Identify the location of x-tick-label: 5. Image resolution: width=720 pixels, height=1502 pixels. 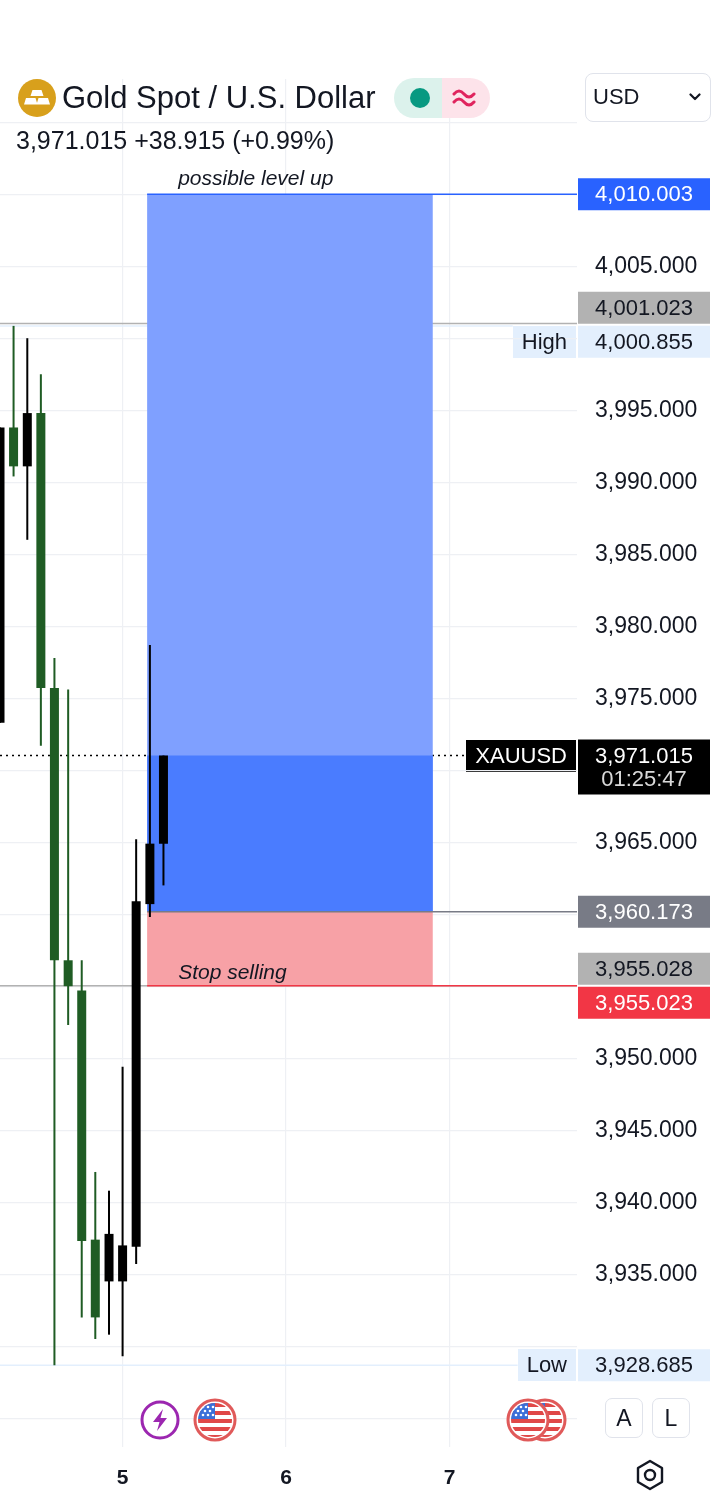
(122, 1477).